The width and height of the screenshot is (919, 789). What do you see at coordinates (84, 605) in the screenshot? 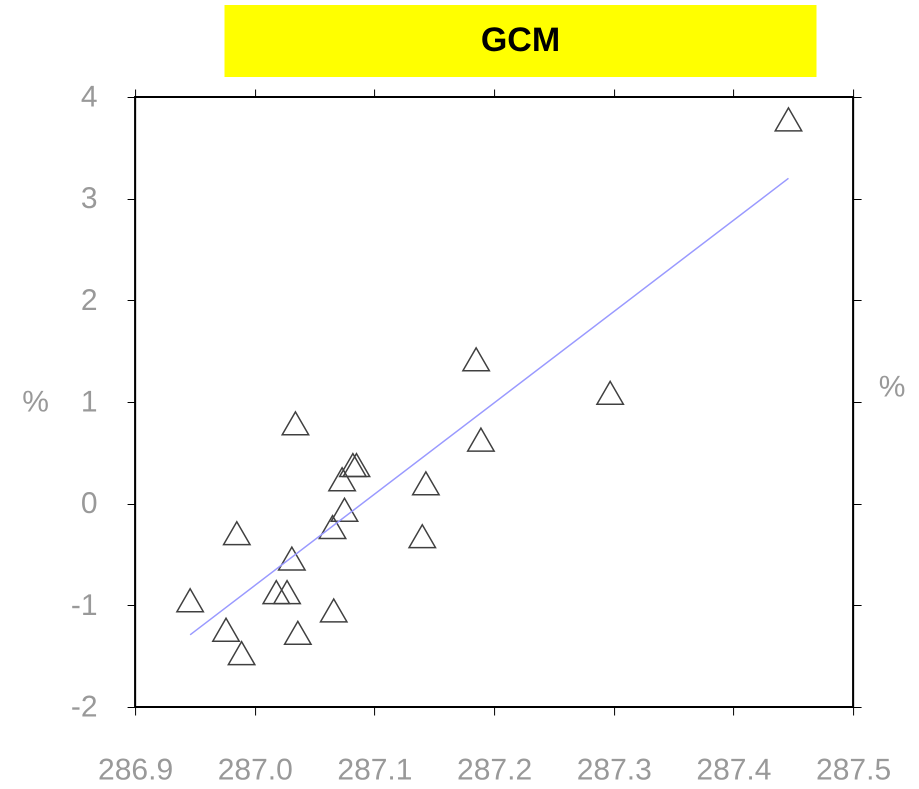
I see `y-tick-label: -1` at bounding box center [84, 605].